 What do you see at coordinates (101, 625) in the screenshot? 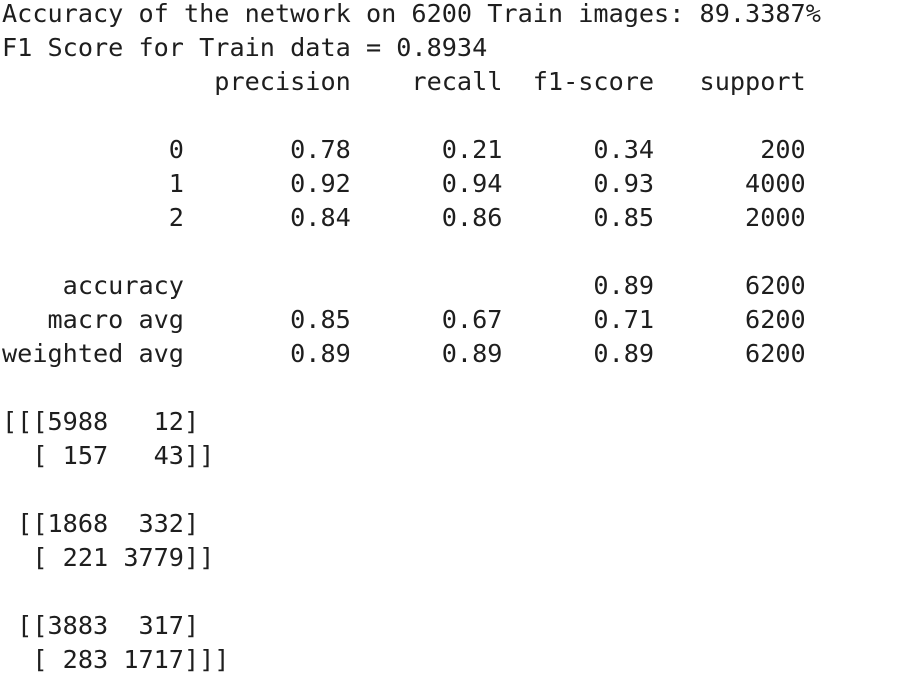
I see `confusion-matrix-line: [[3883 317]` at bounding box center [101, 625].